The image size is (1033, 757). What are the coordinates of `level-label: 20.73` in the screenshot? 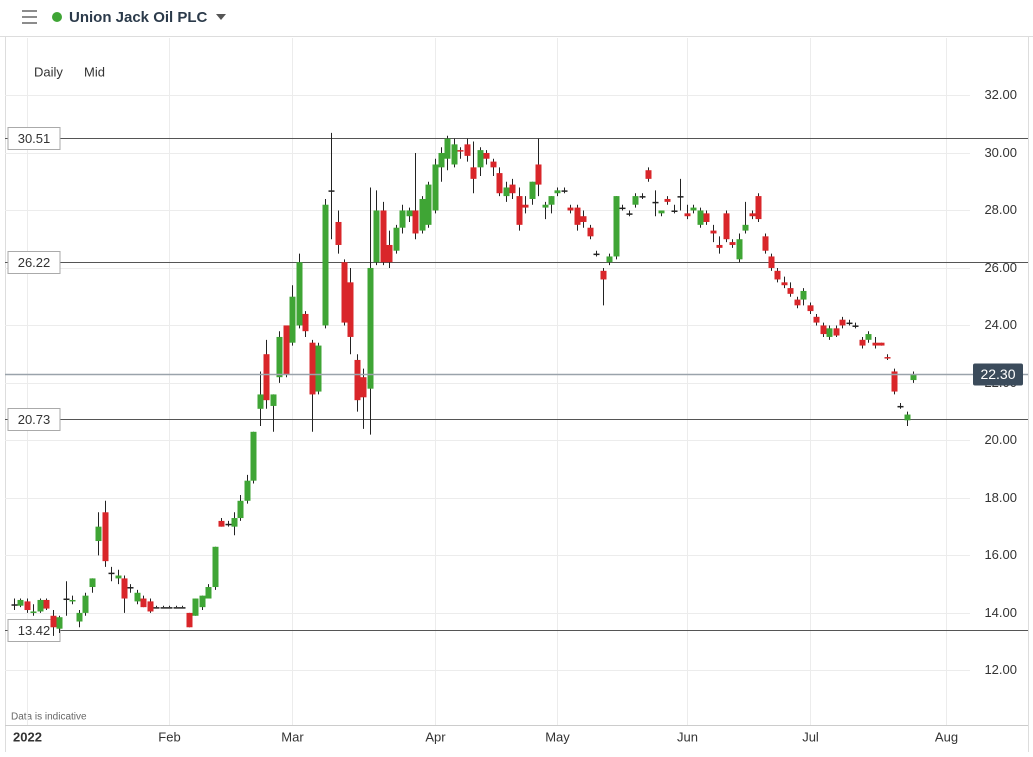 It's located at (34, 419).